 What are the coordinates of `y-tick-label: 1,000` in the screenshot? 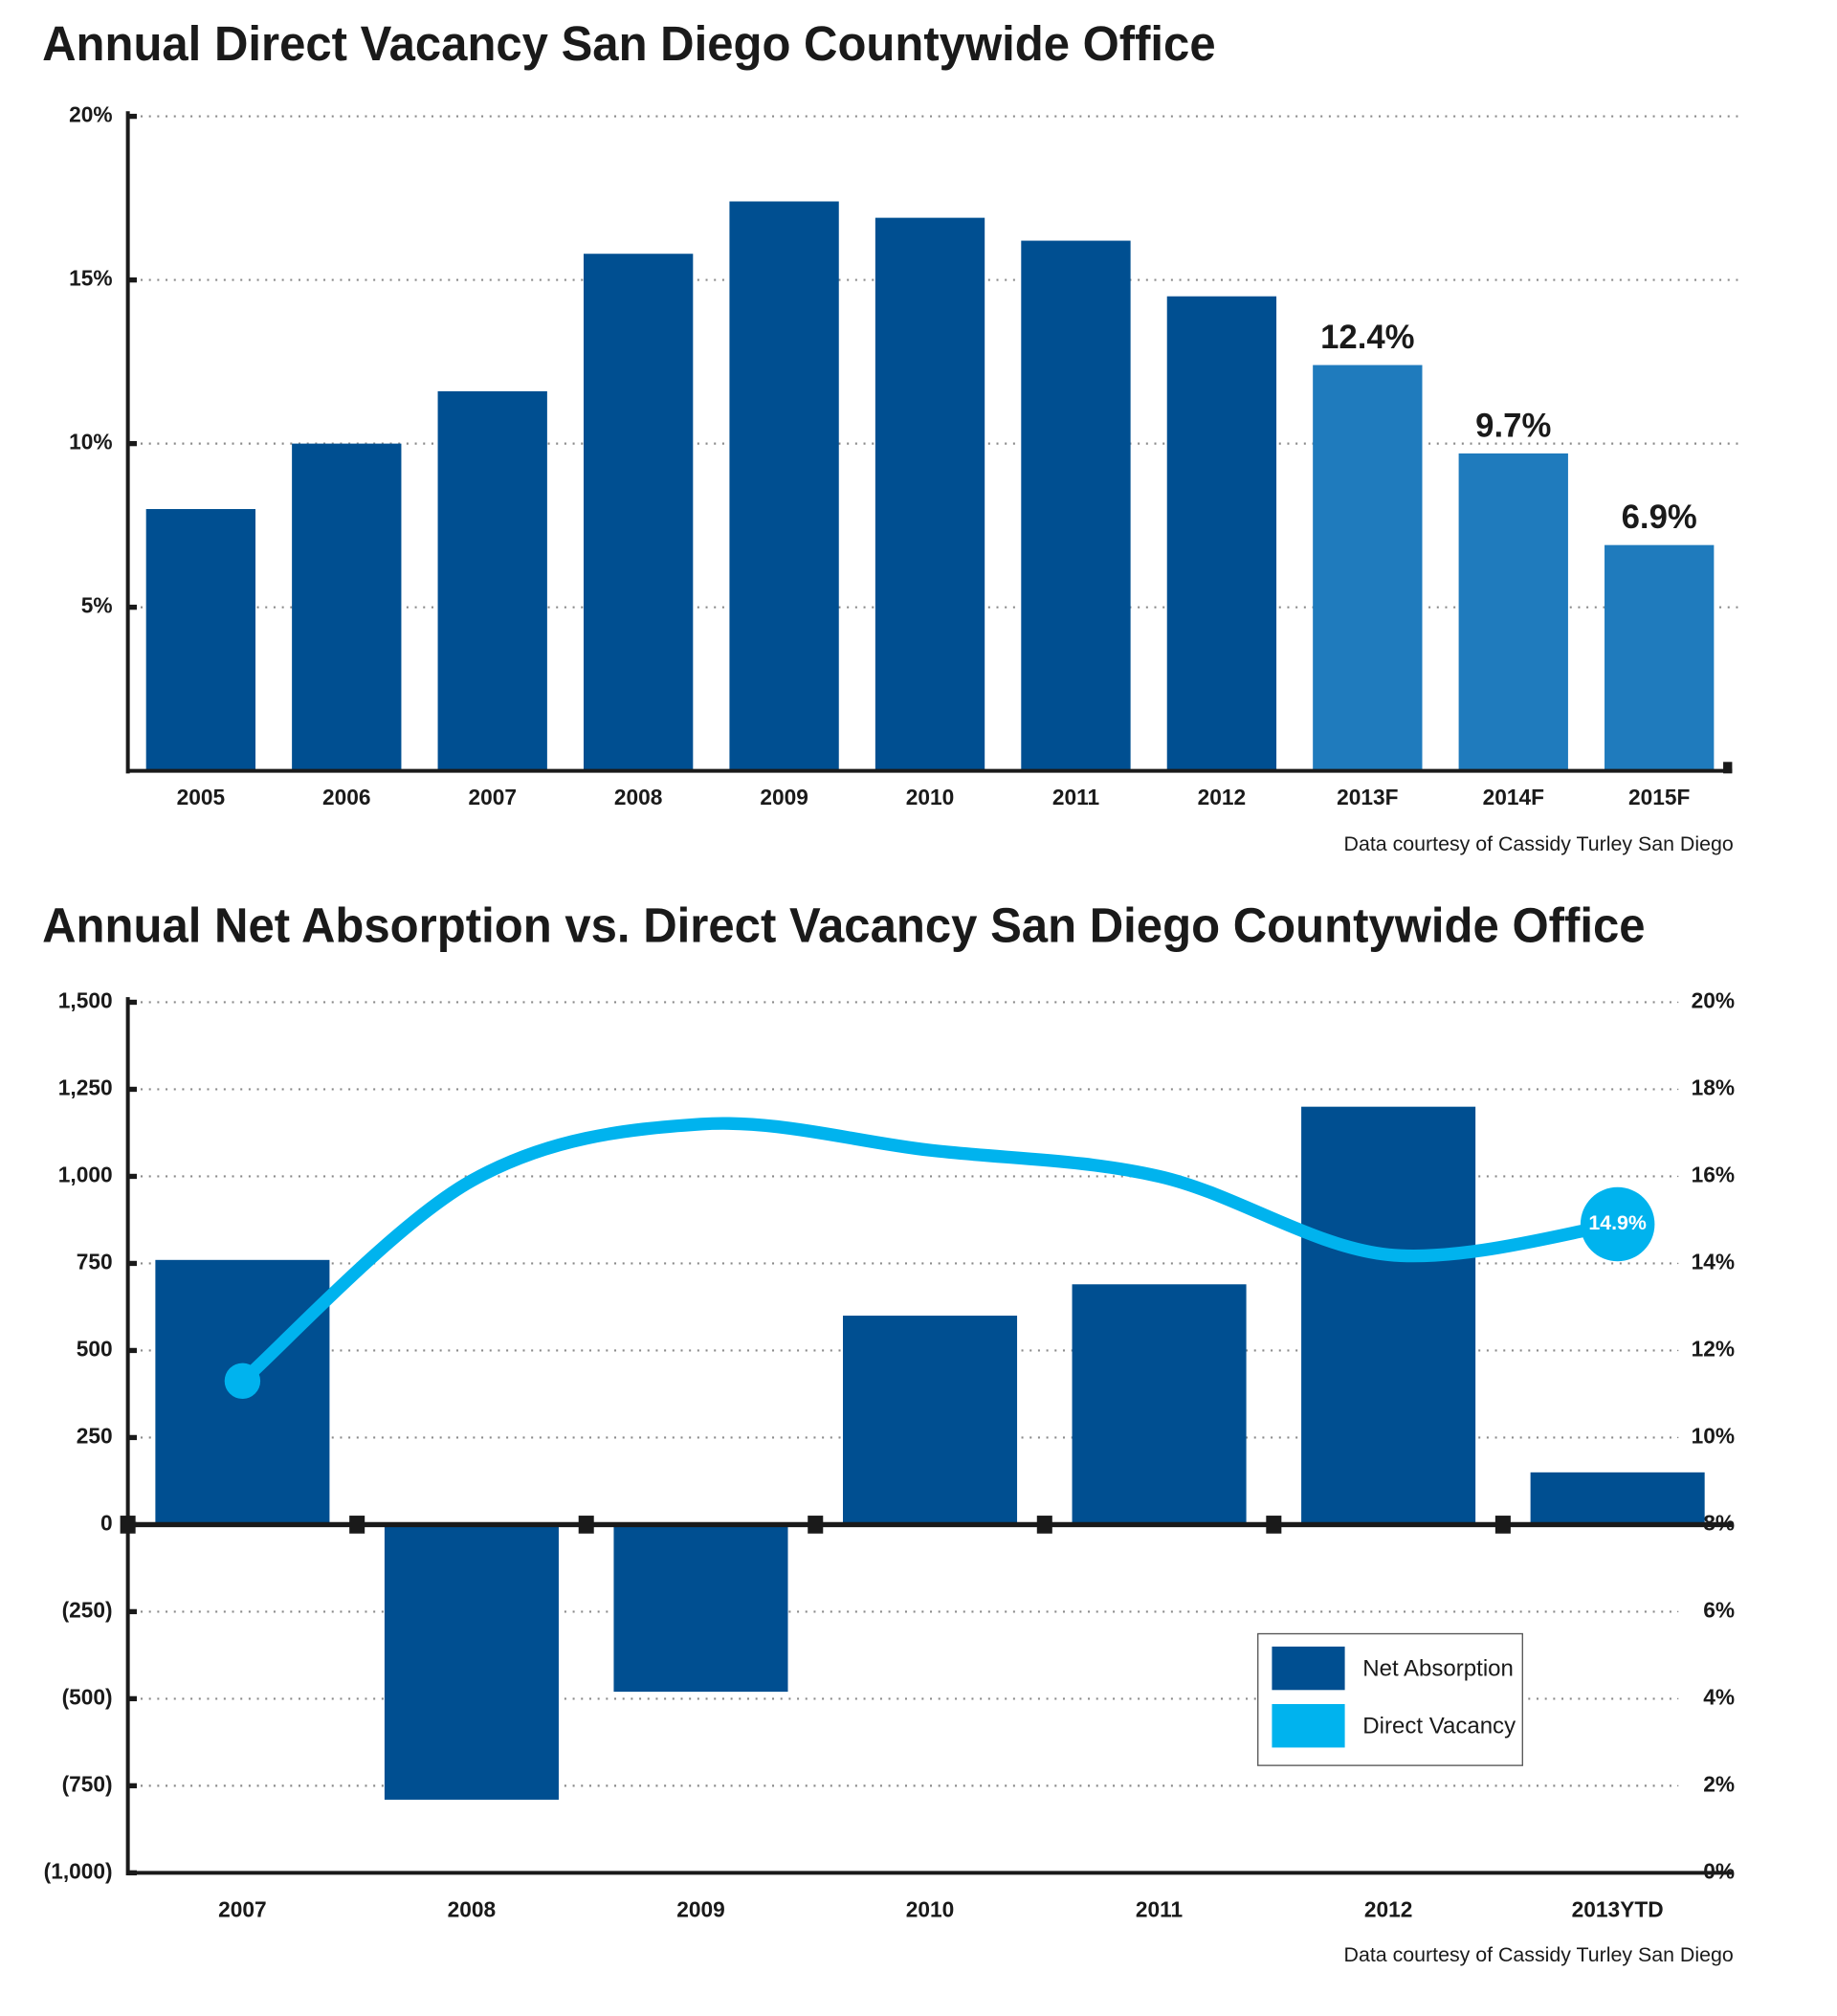 It's located at (85, 1174).